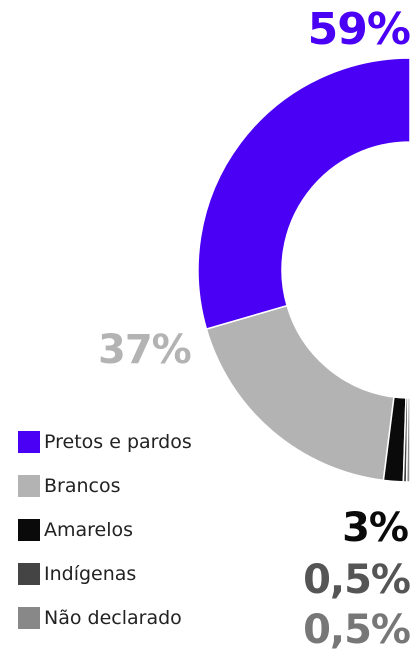  I want to click on legend-item-pretos-pardos: Pretos e pardos, so click(105, 442).